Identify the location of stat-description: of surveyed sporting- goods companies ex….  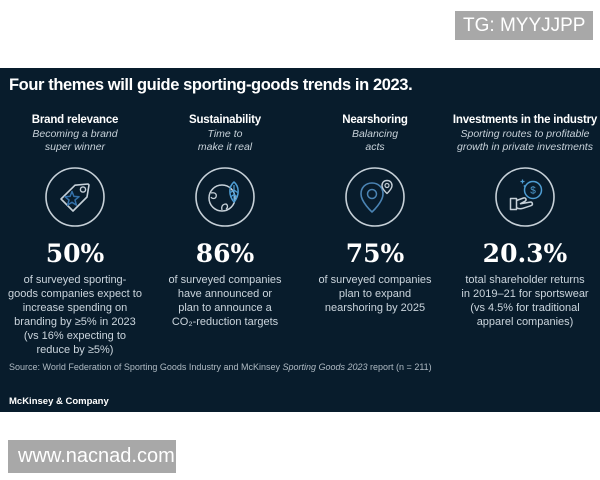
(75, 315).